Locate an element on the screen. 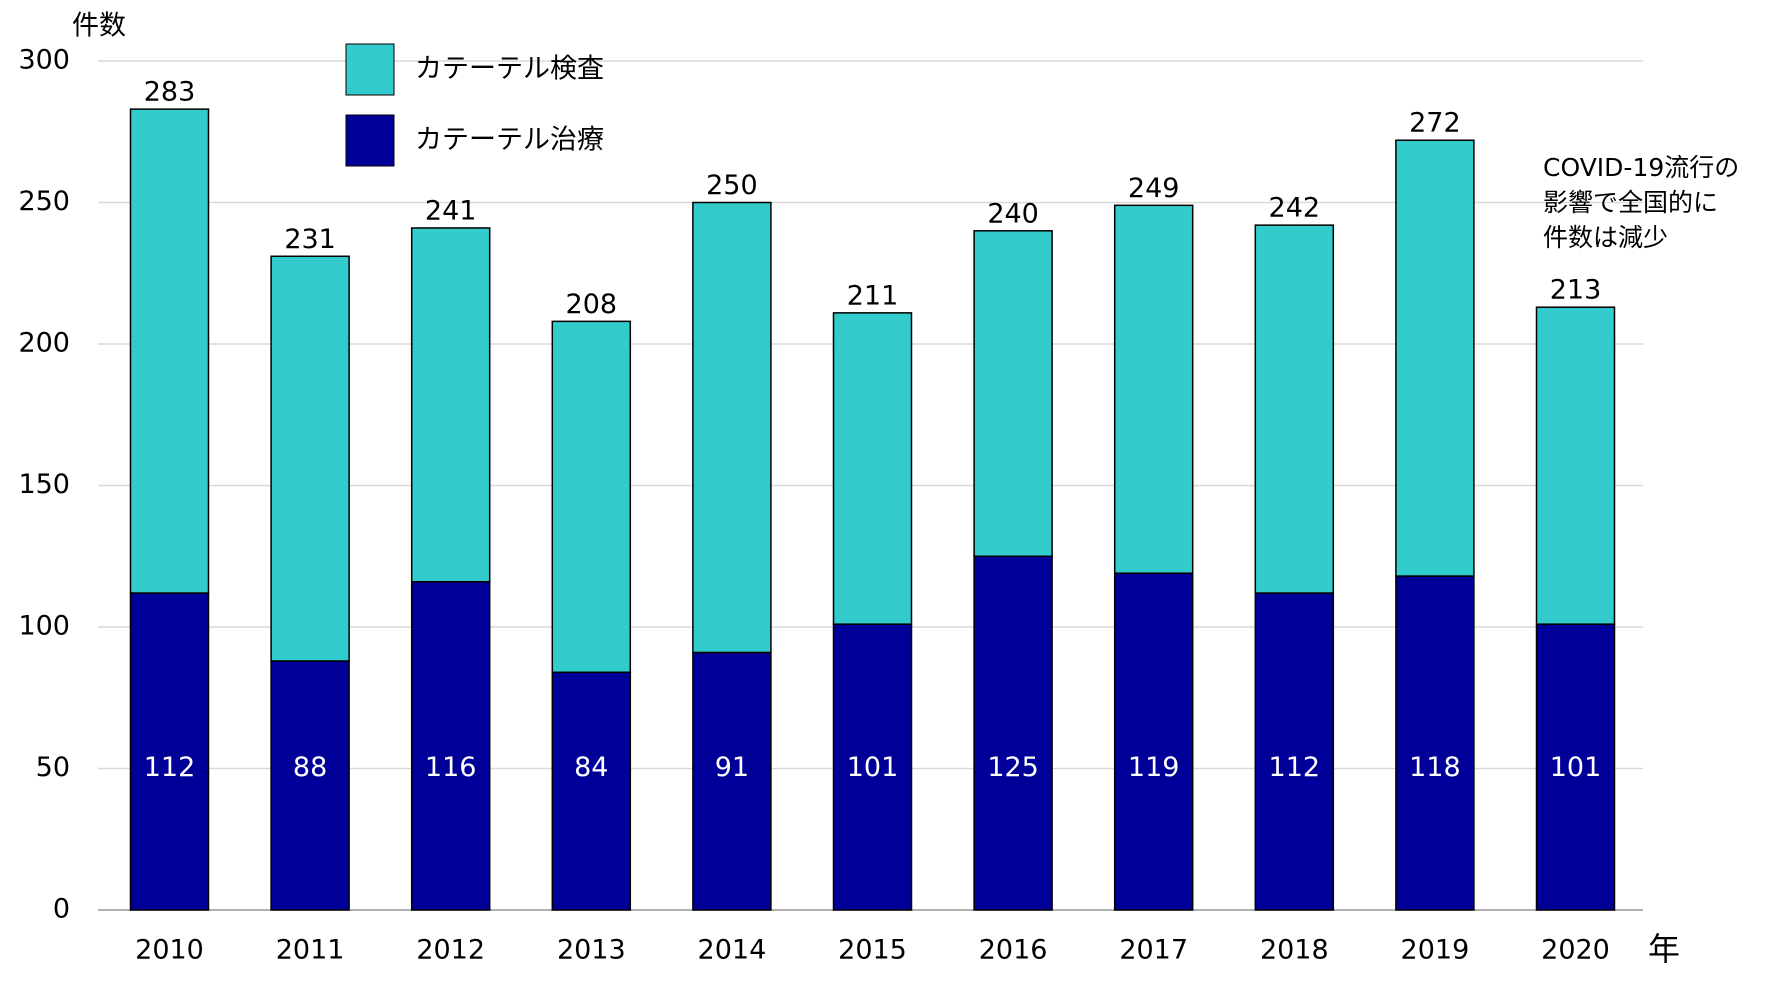 The width and height of the screenshot is (1787, 985). y-tick-label: 0 is located at coordinates (61, 909).